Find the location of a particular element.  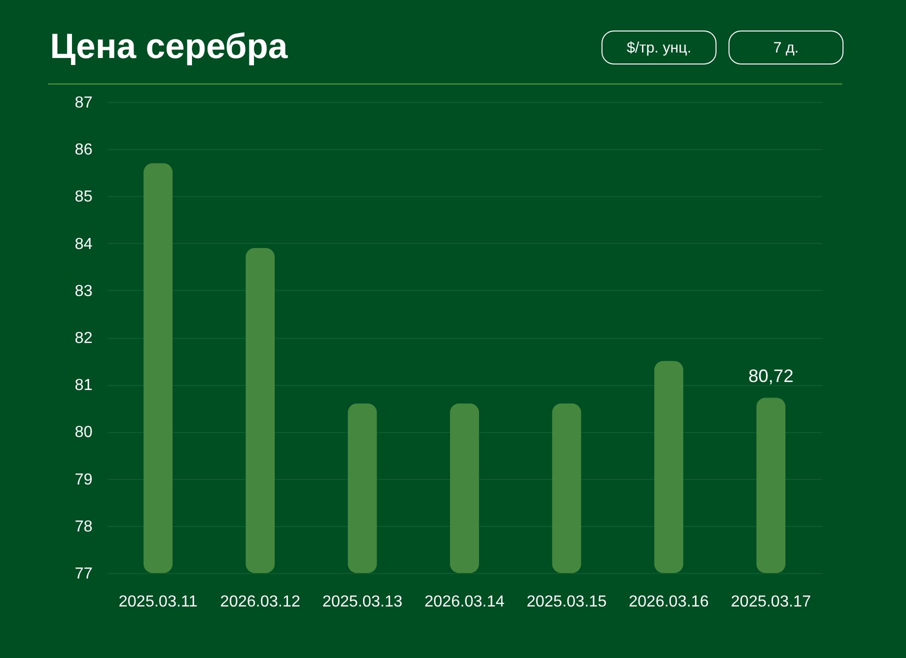

y-tick-label: 87 is located at coordinates (83, 103).